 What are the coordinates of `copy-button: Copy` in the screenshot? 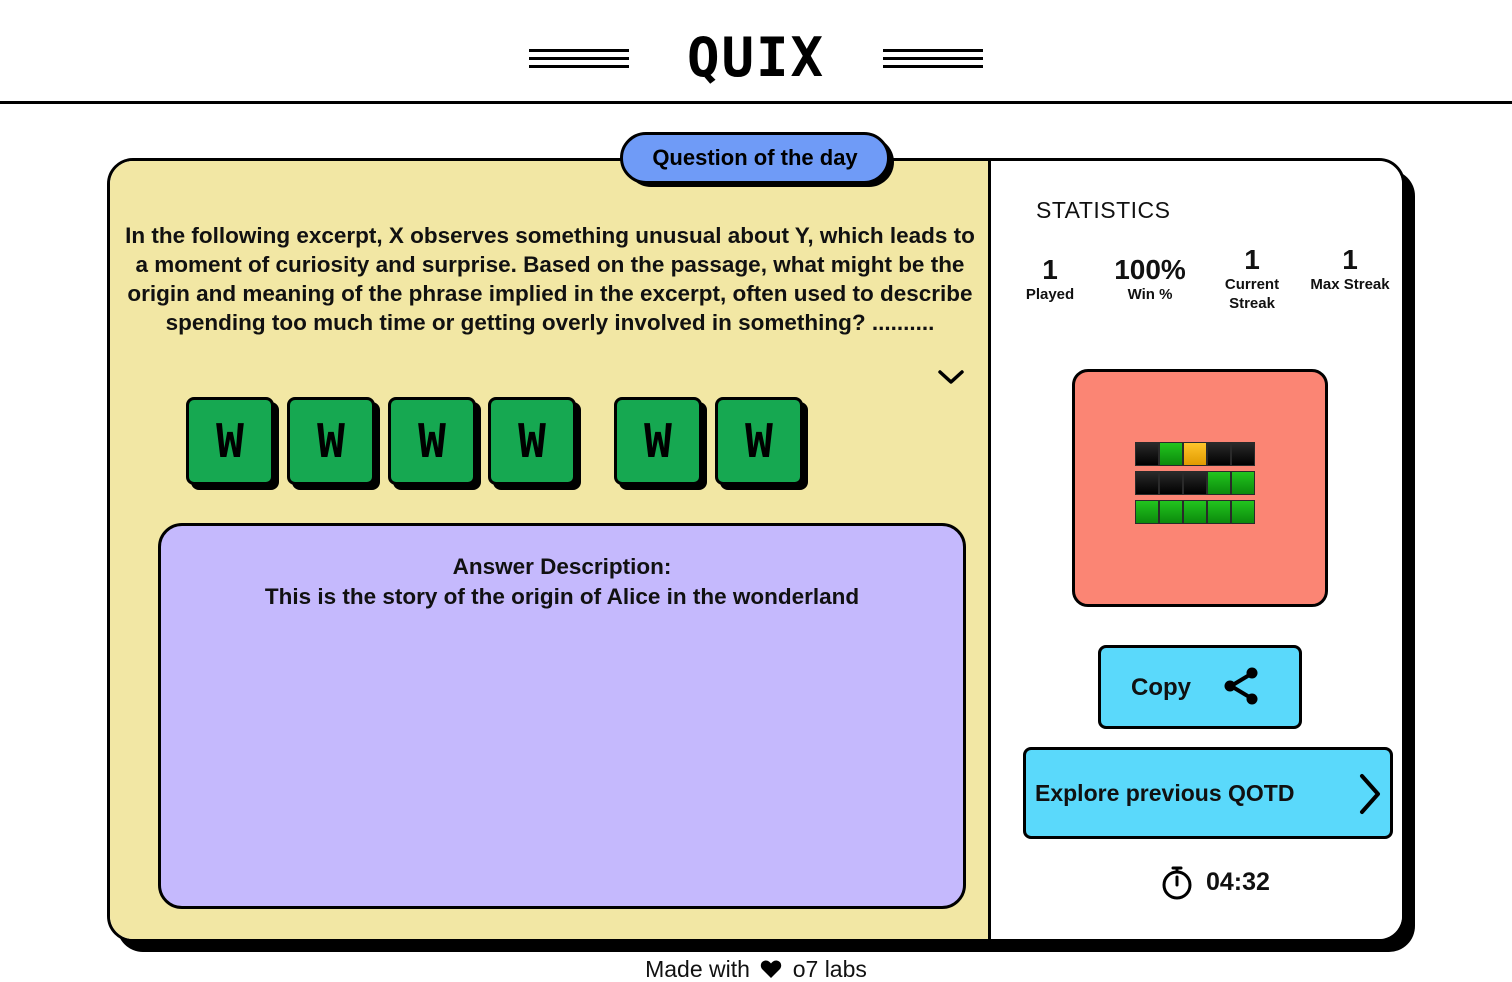 It's located at (1200, 687).